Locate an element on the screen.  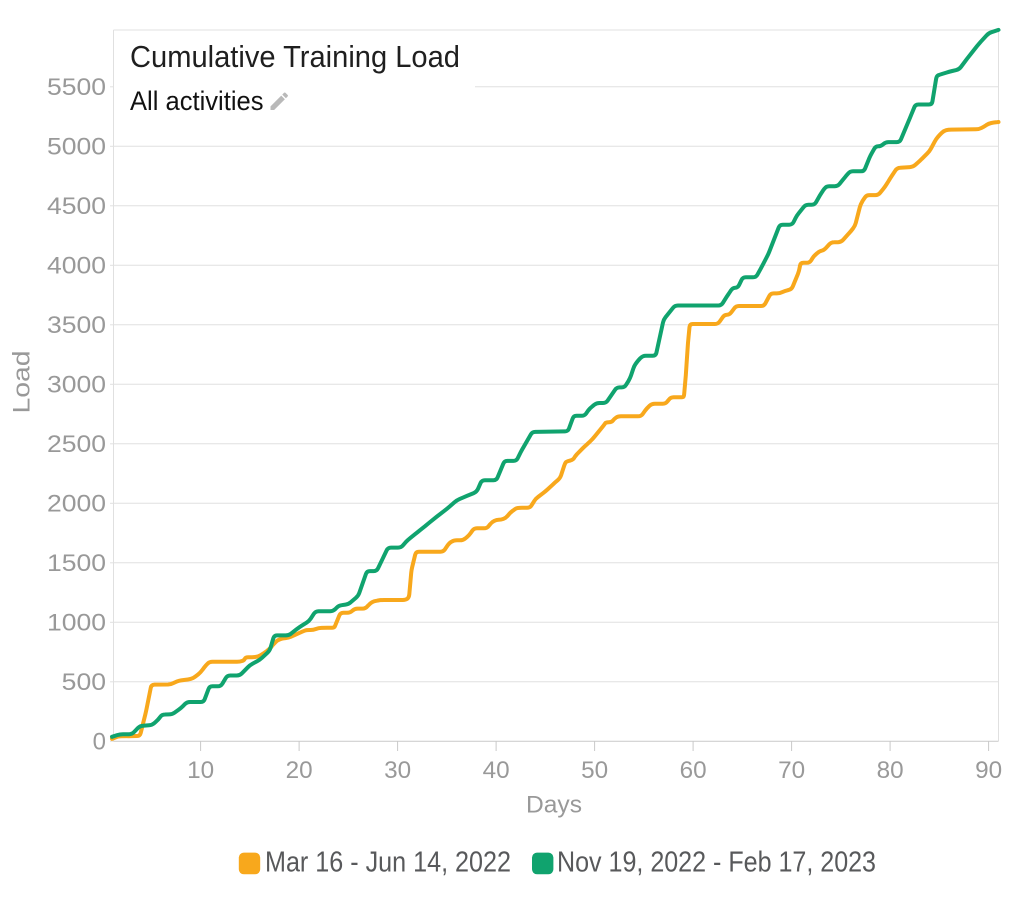
svg-text: 5500 is located at coordinates (76, 87).